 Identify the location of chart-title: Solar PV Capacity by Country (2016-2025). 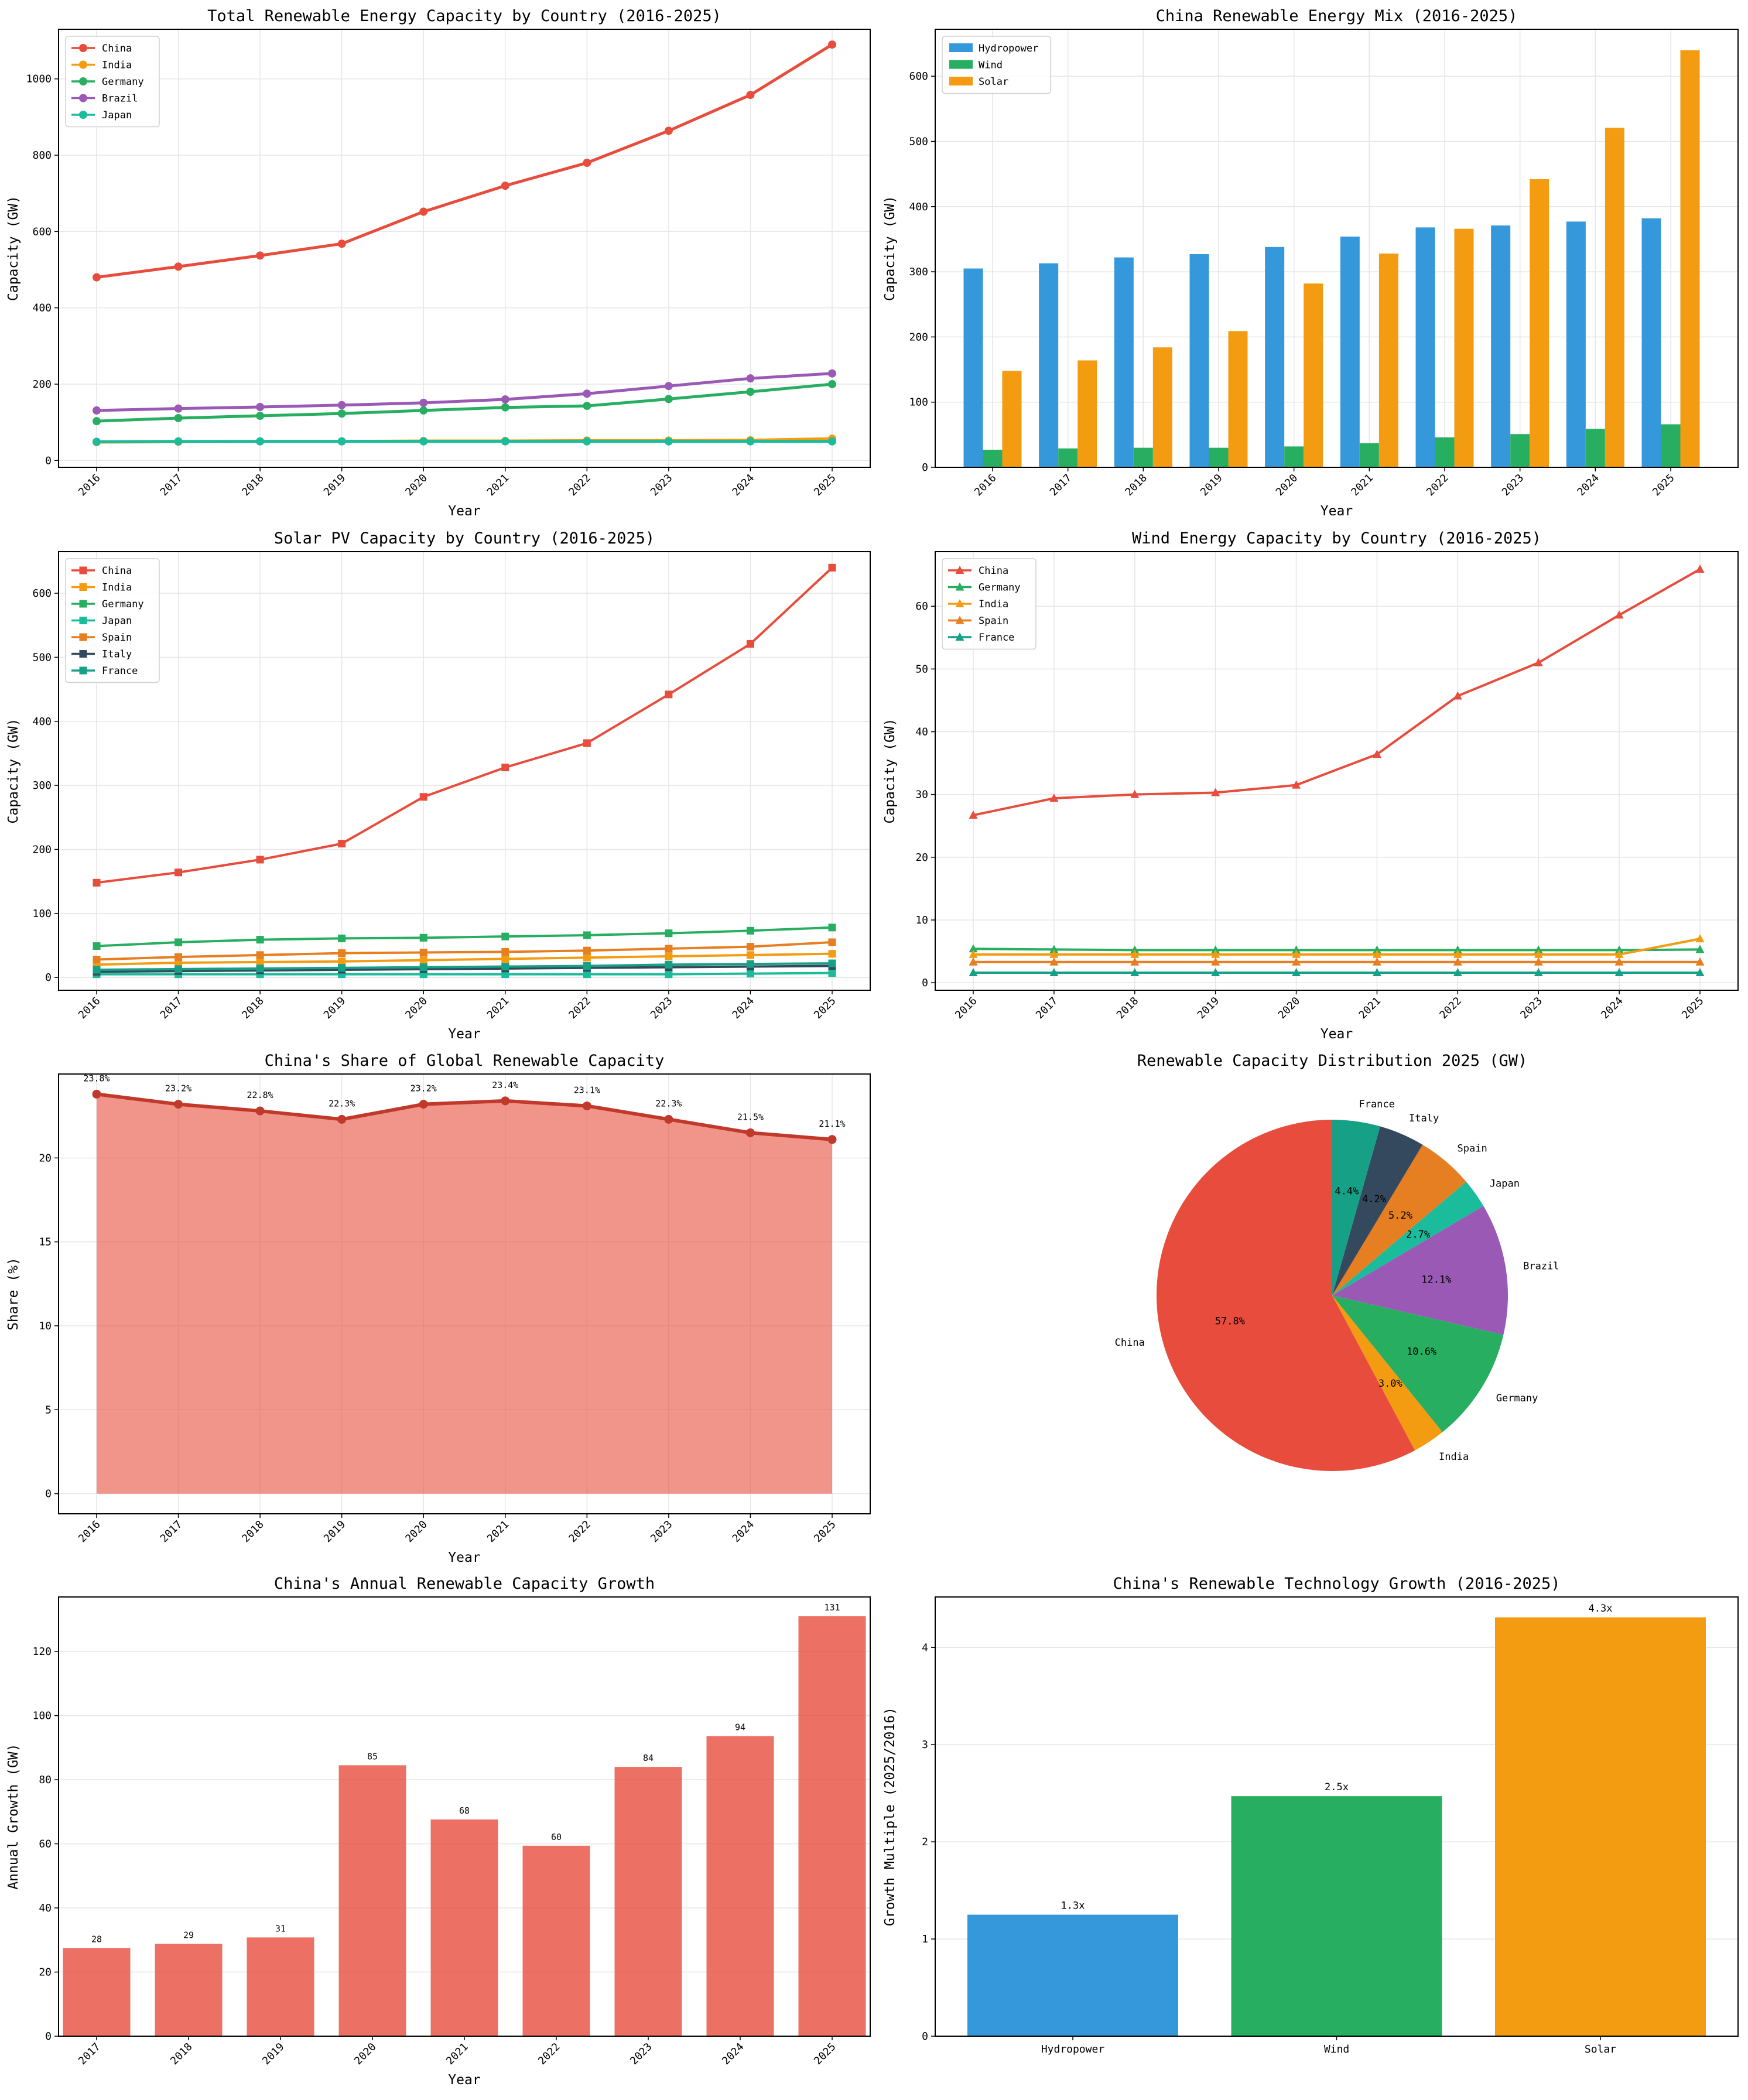
(465, 538).